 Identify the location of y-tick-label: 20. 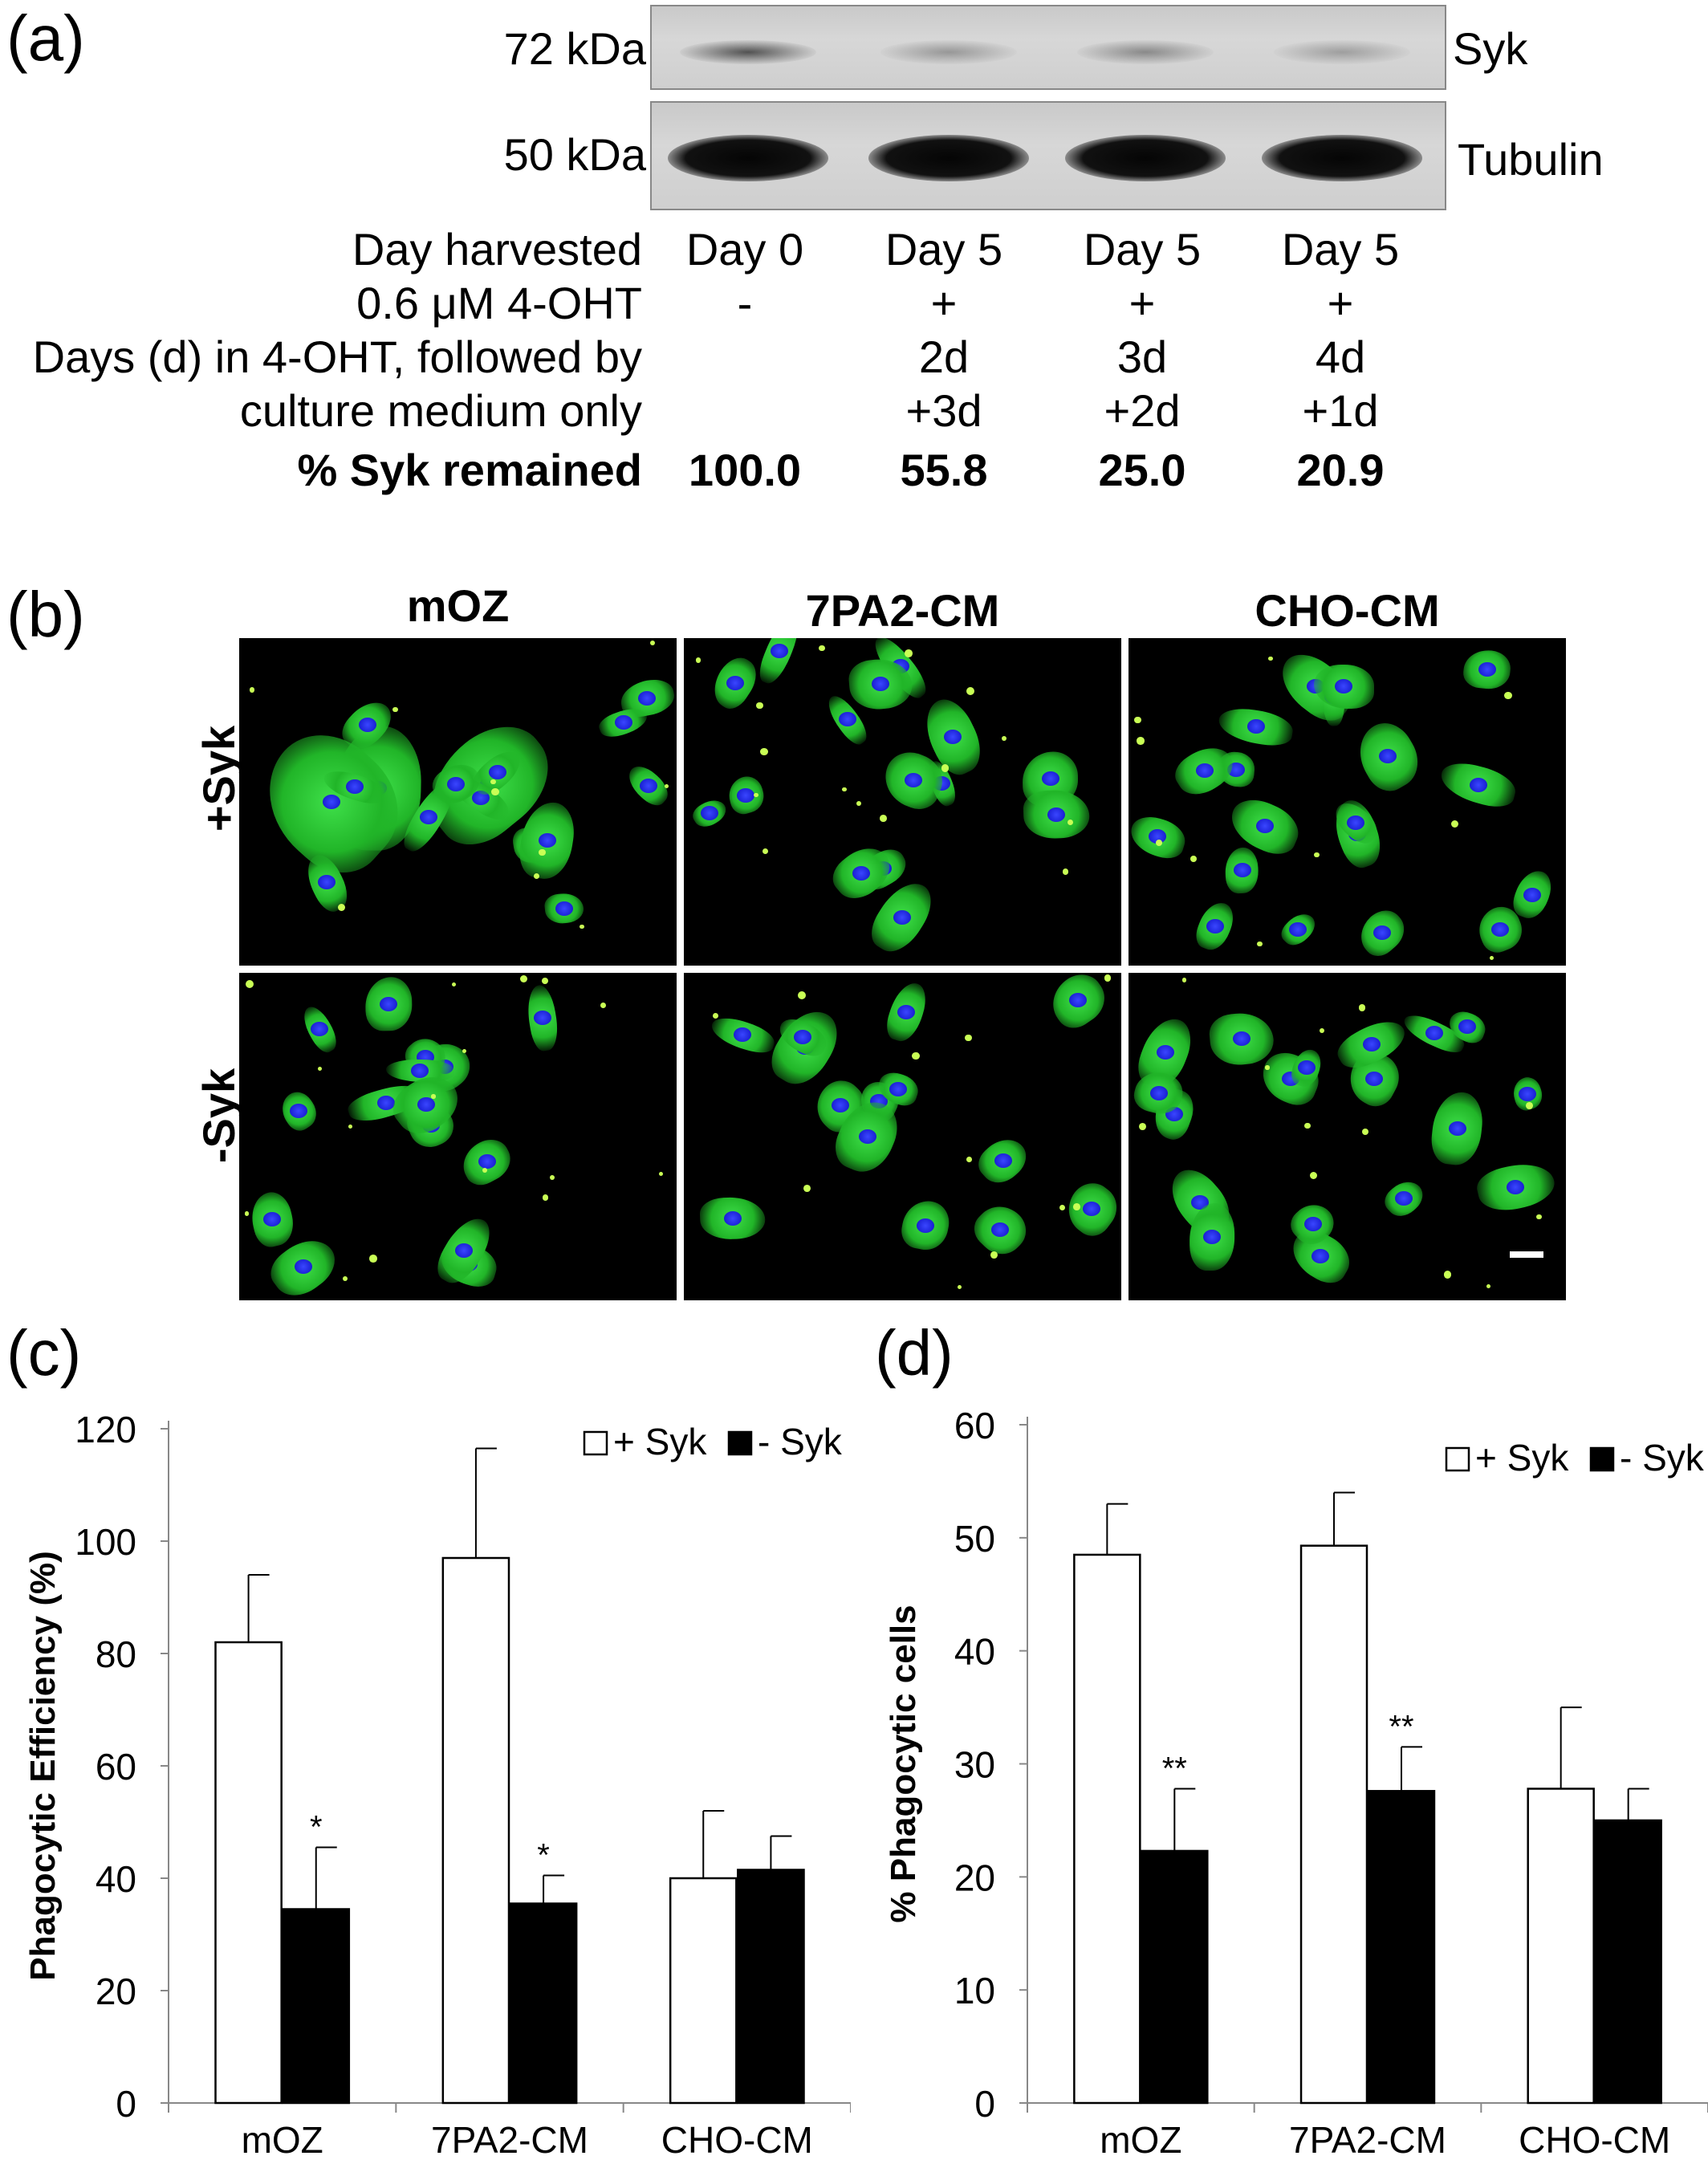
(975, 1877).